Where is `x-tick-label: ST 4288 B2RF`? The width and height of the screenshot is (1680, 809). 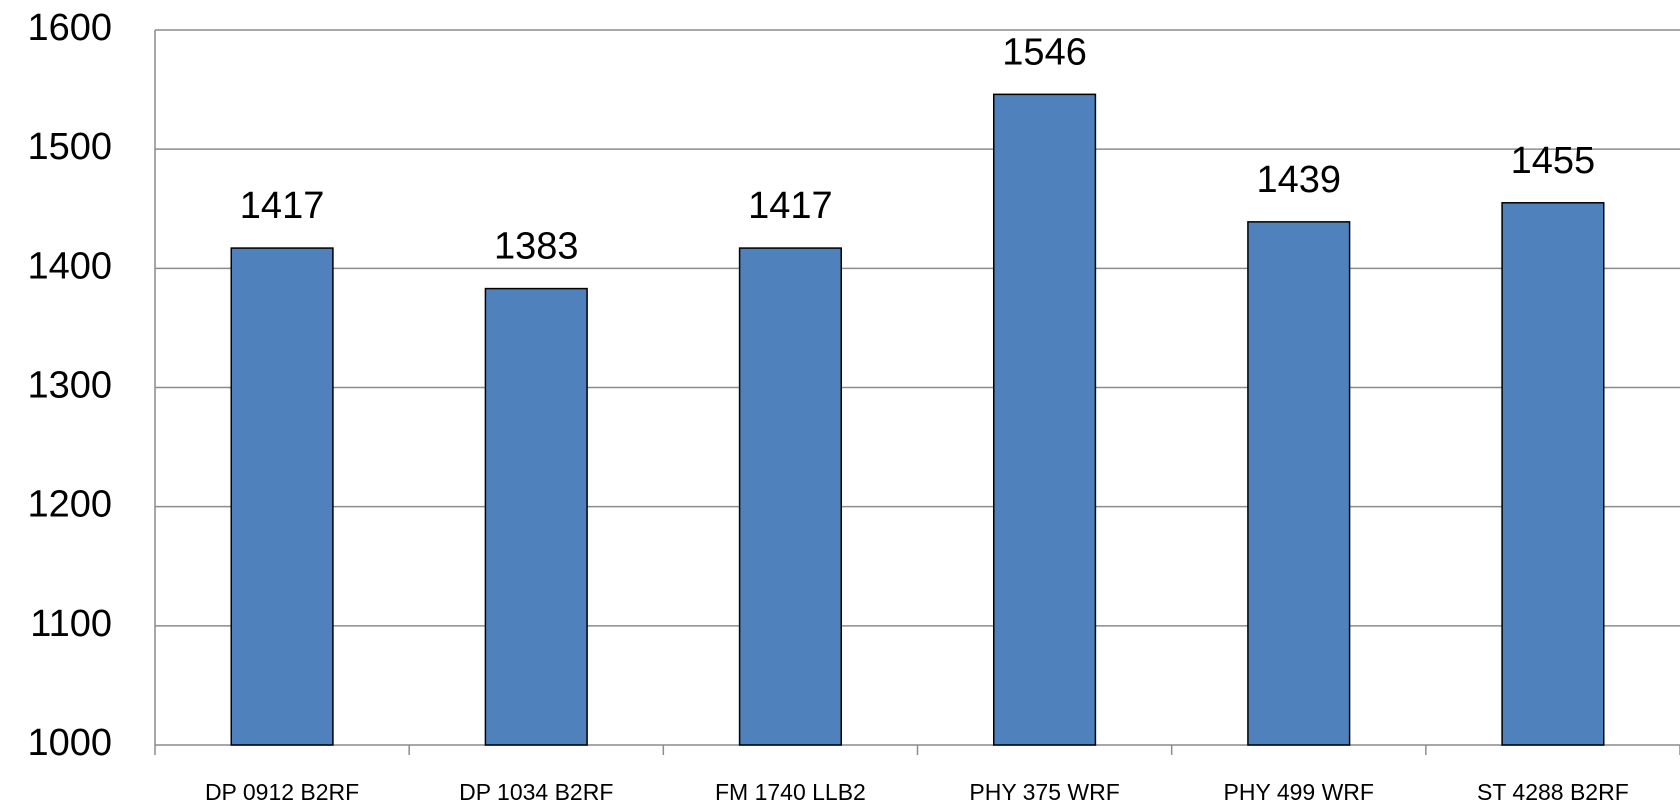
x-tick-label: ST 4288 B2RF is located at coordinates (1553, 792).